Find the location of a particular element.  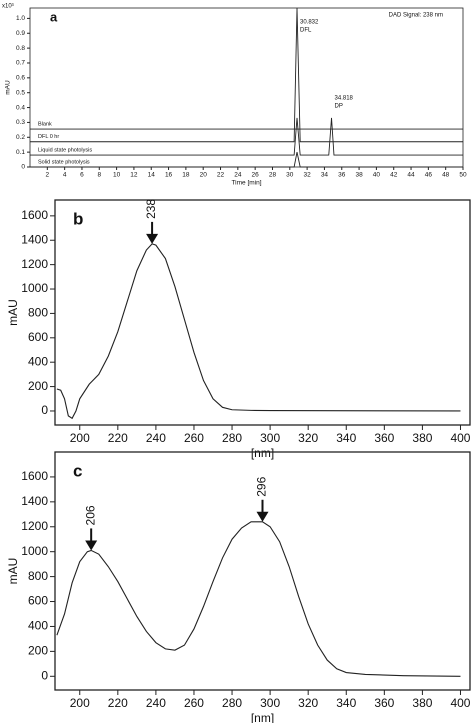

x-tick-label: 26 is located at coordinates (256, 175).